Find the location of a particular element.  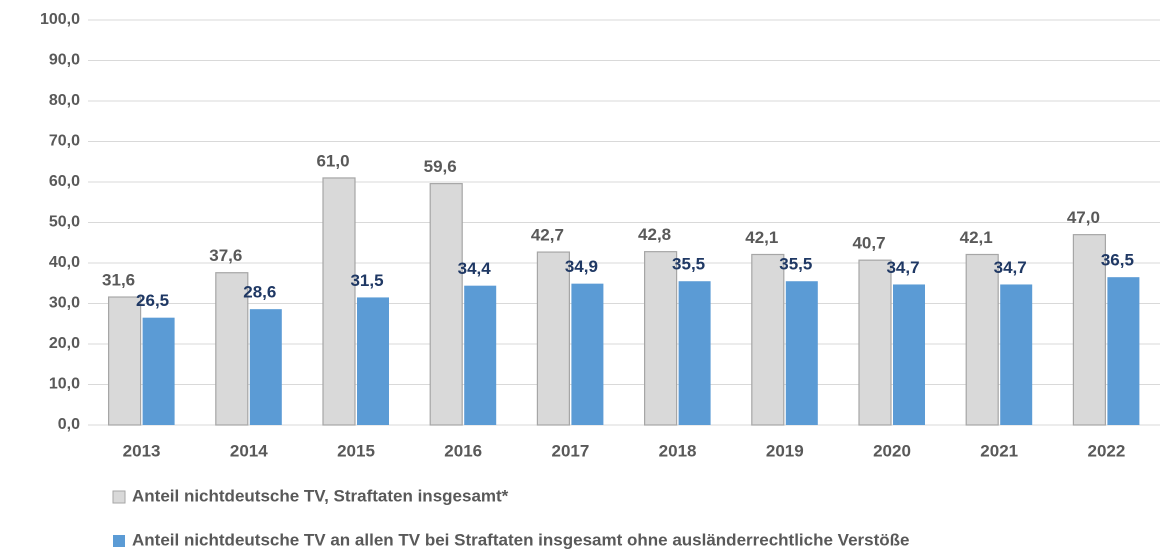

value-label: 28,6 is located at coordinates (259, 292).